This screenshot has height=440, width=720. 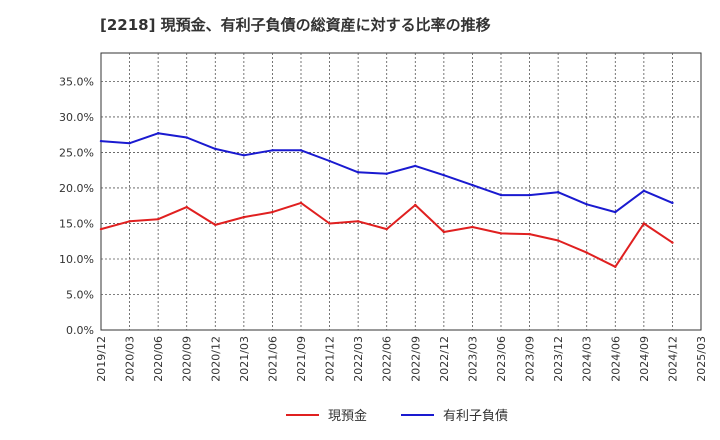 I want to click on series-cash, so click(x=386, y=234).